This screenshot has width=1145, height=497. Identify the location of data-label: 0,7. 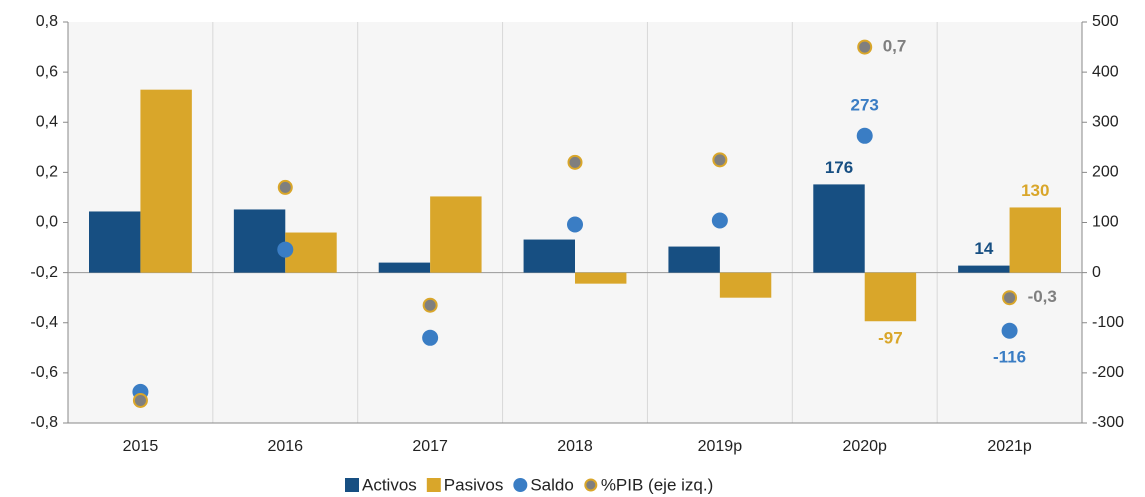
(895, 46).